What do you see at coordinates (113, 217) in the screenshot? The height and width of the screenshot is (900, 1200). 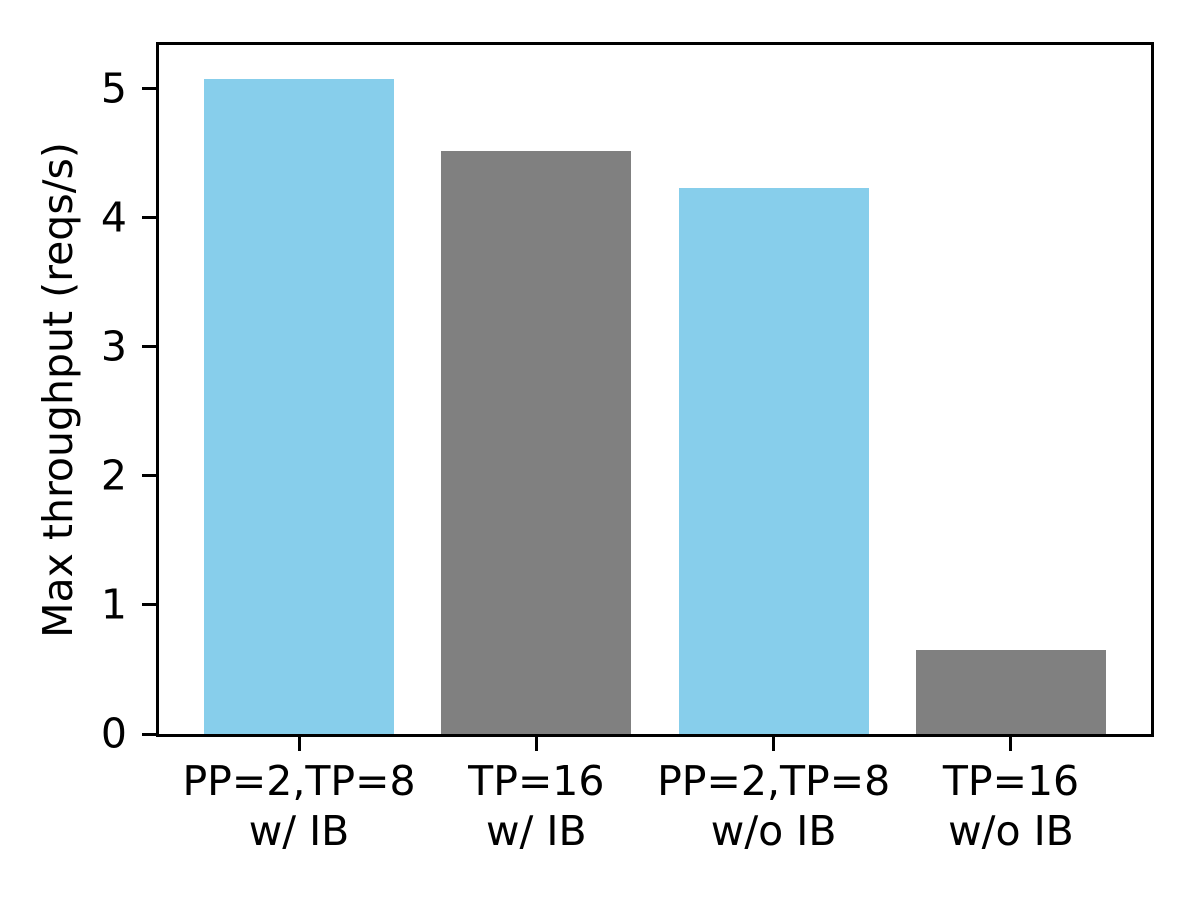 I see `y-tick-label: 4` at bounding box center [113, 217].